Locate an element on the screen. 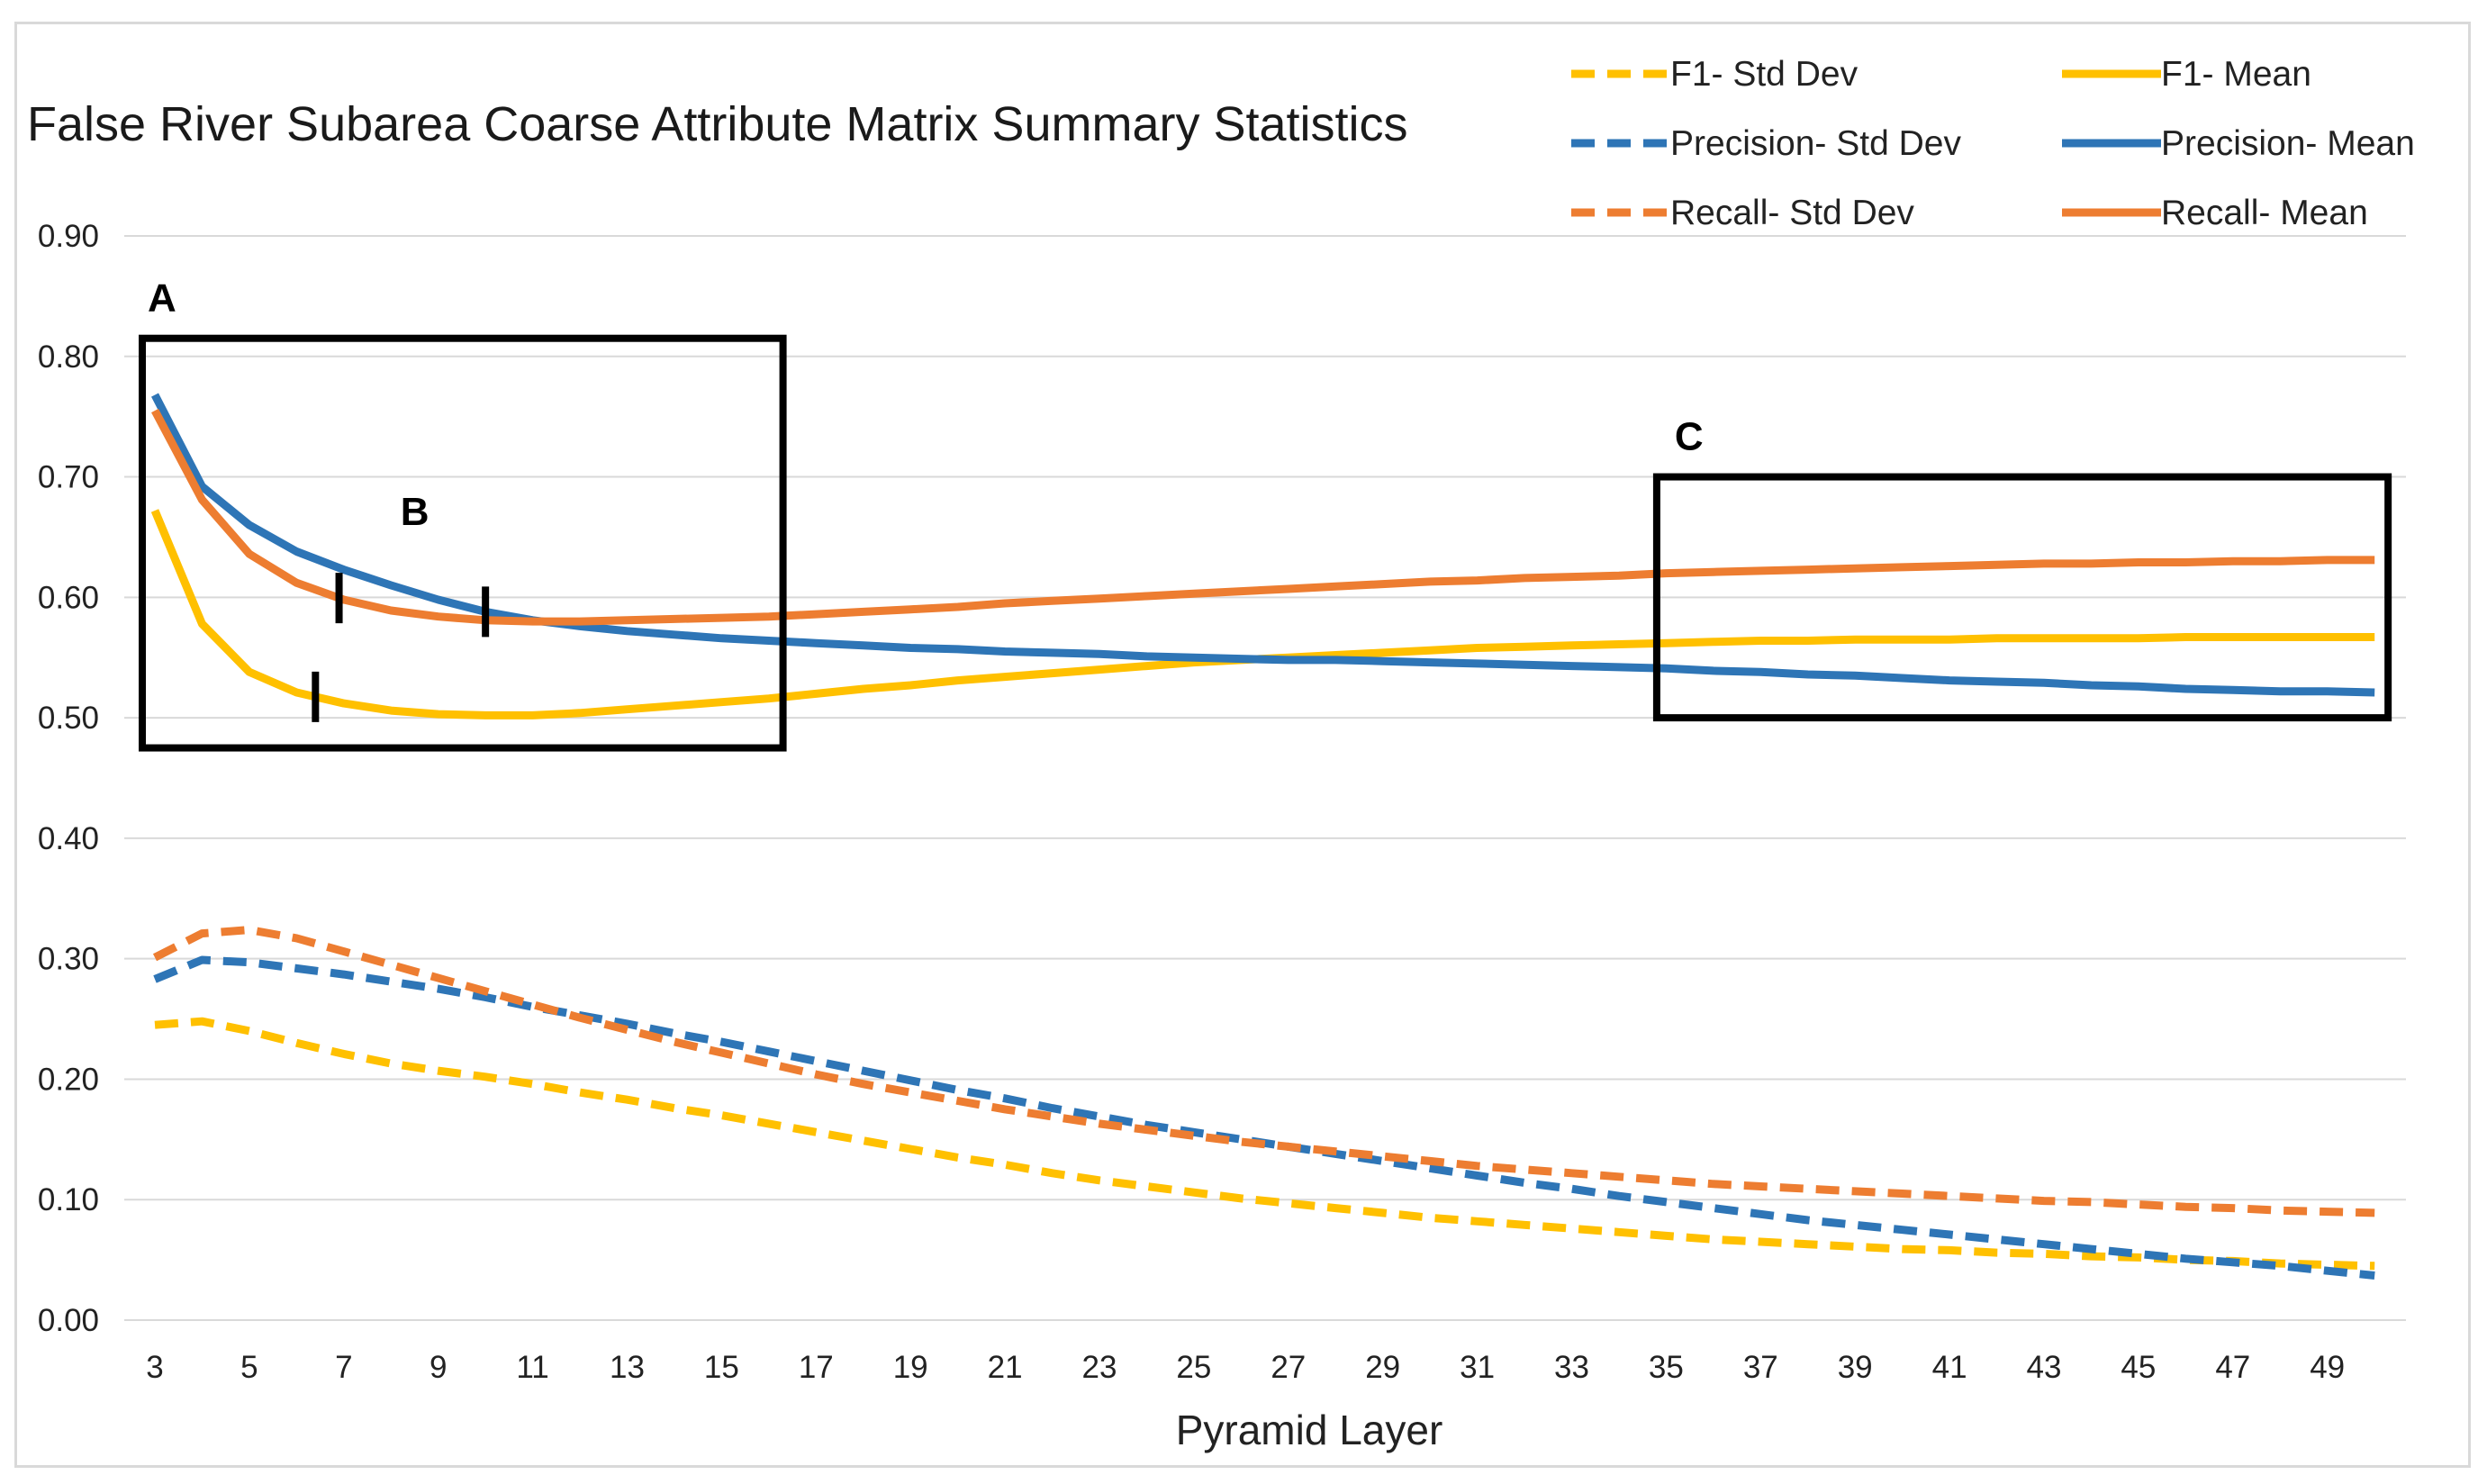  x-tick-label: 25 is located at coordinates (1193, 1367).